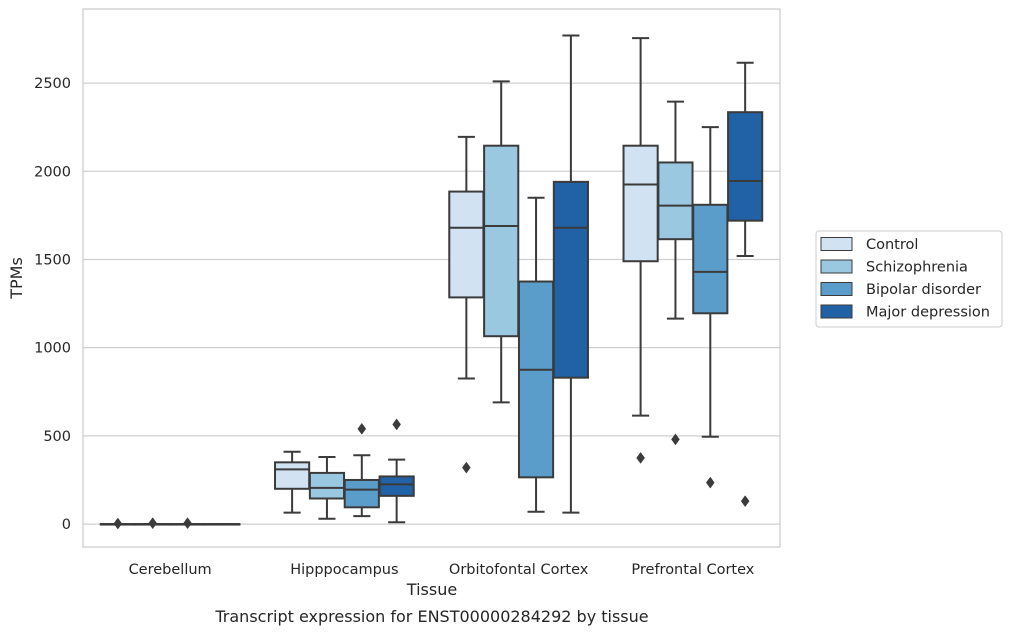 The image size is (1012, 634). I want to click on x-tick-label: Hipppocampus, so click(344, 570).